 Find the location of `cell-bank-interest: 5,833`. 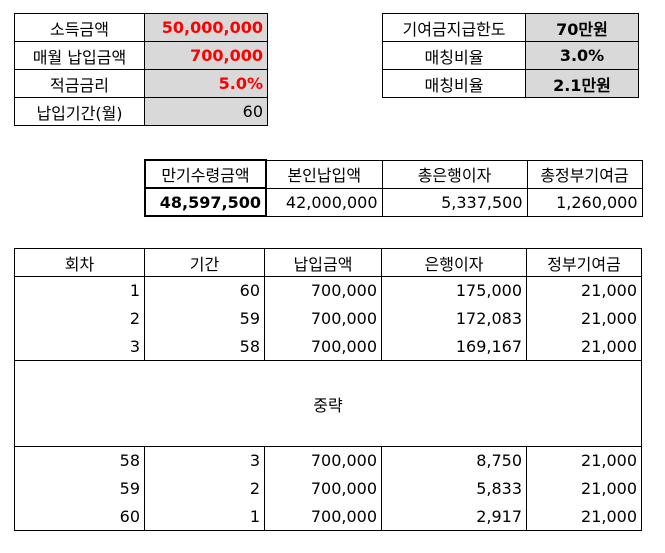

cell-bank-interest: 5,833 is located at coordinates (454, 488).